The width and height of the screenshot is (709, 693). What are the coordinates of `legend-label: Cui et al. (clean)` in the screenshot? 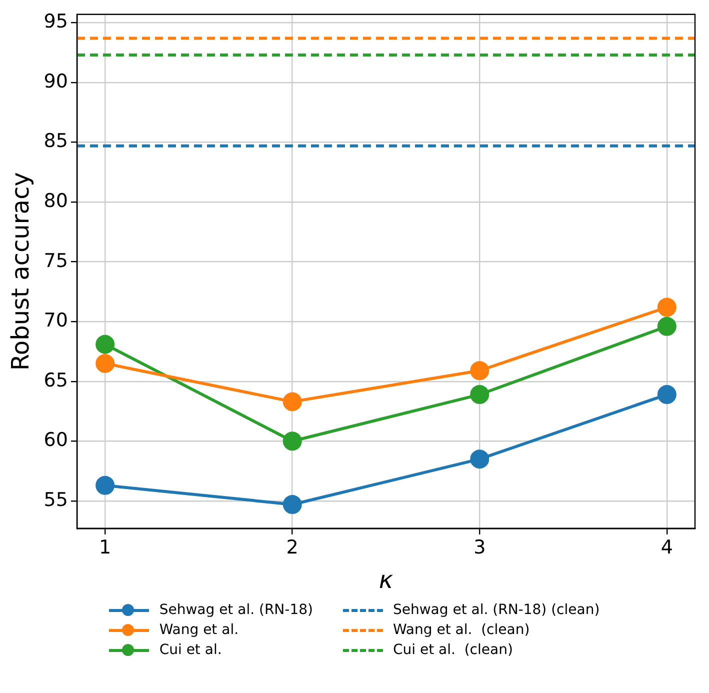 It's located at (452, 650).